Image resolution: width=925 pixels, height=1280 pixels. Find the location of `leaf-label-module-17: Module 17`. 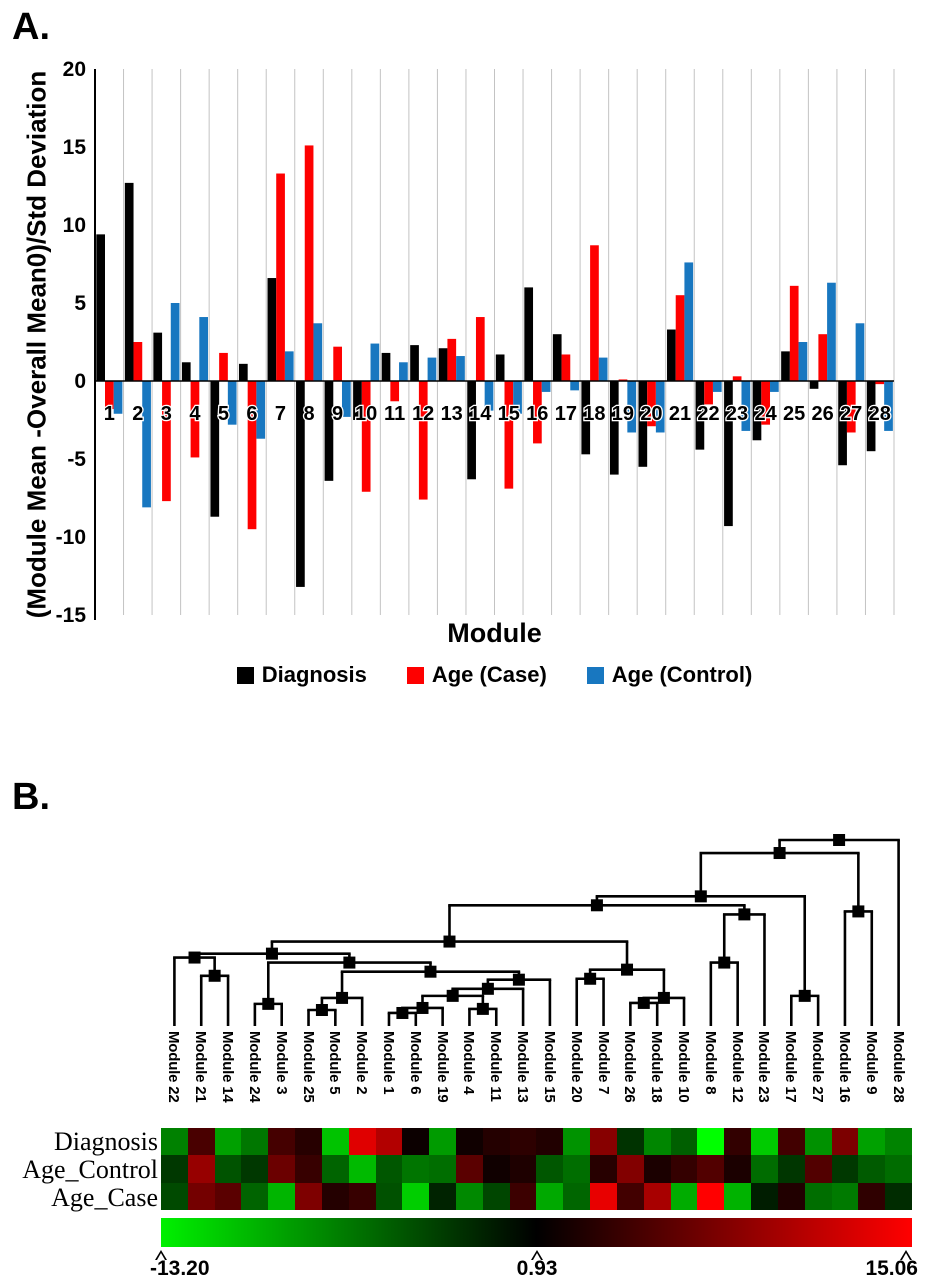

leaf-label-module-17: Module 17 is located at coordinates (791, 1067).